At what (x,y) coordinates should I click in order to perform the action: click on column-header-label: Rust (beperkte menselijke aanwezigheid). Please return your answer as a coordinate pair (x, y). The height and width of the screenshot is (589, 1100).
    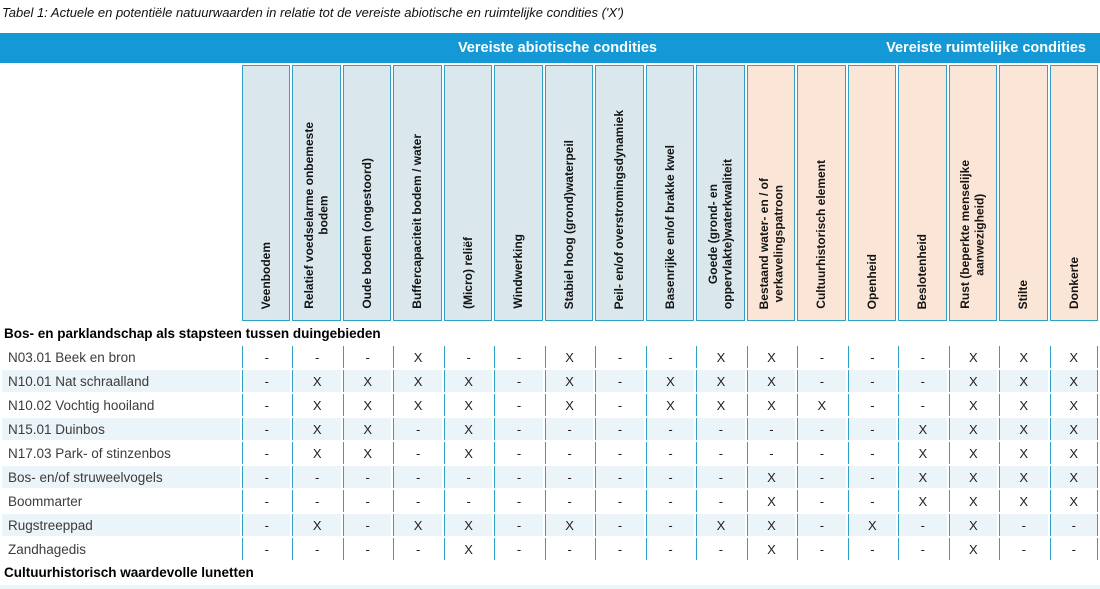
    Looking at the image, I should click on (972, 234).